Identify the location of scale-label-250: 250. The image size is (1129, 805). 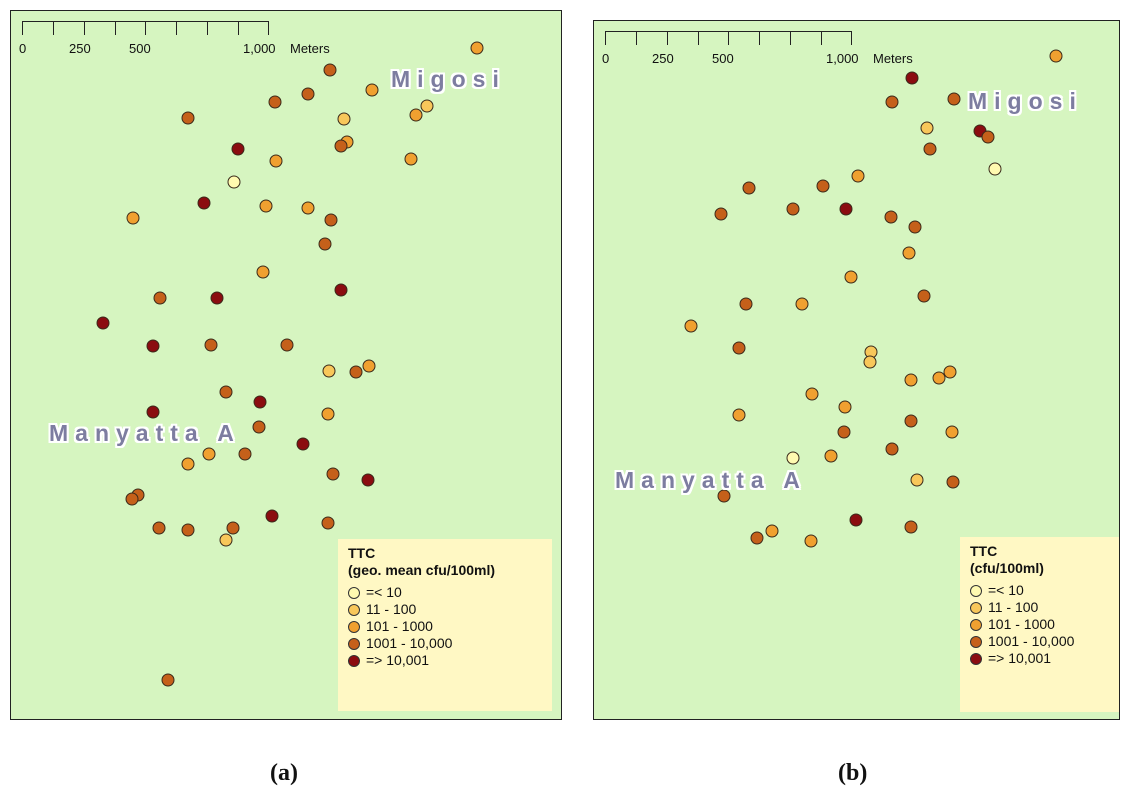
(663, 58).